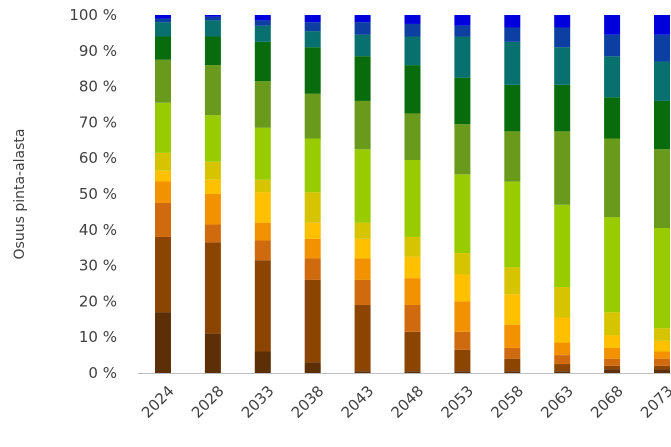  Describe the element at coordinates (612, 353) in the screenshot. I see `bar-segment-2068-s4` at that location.